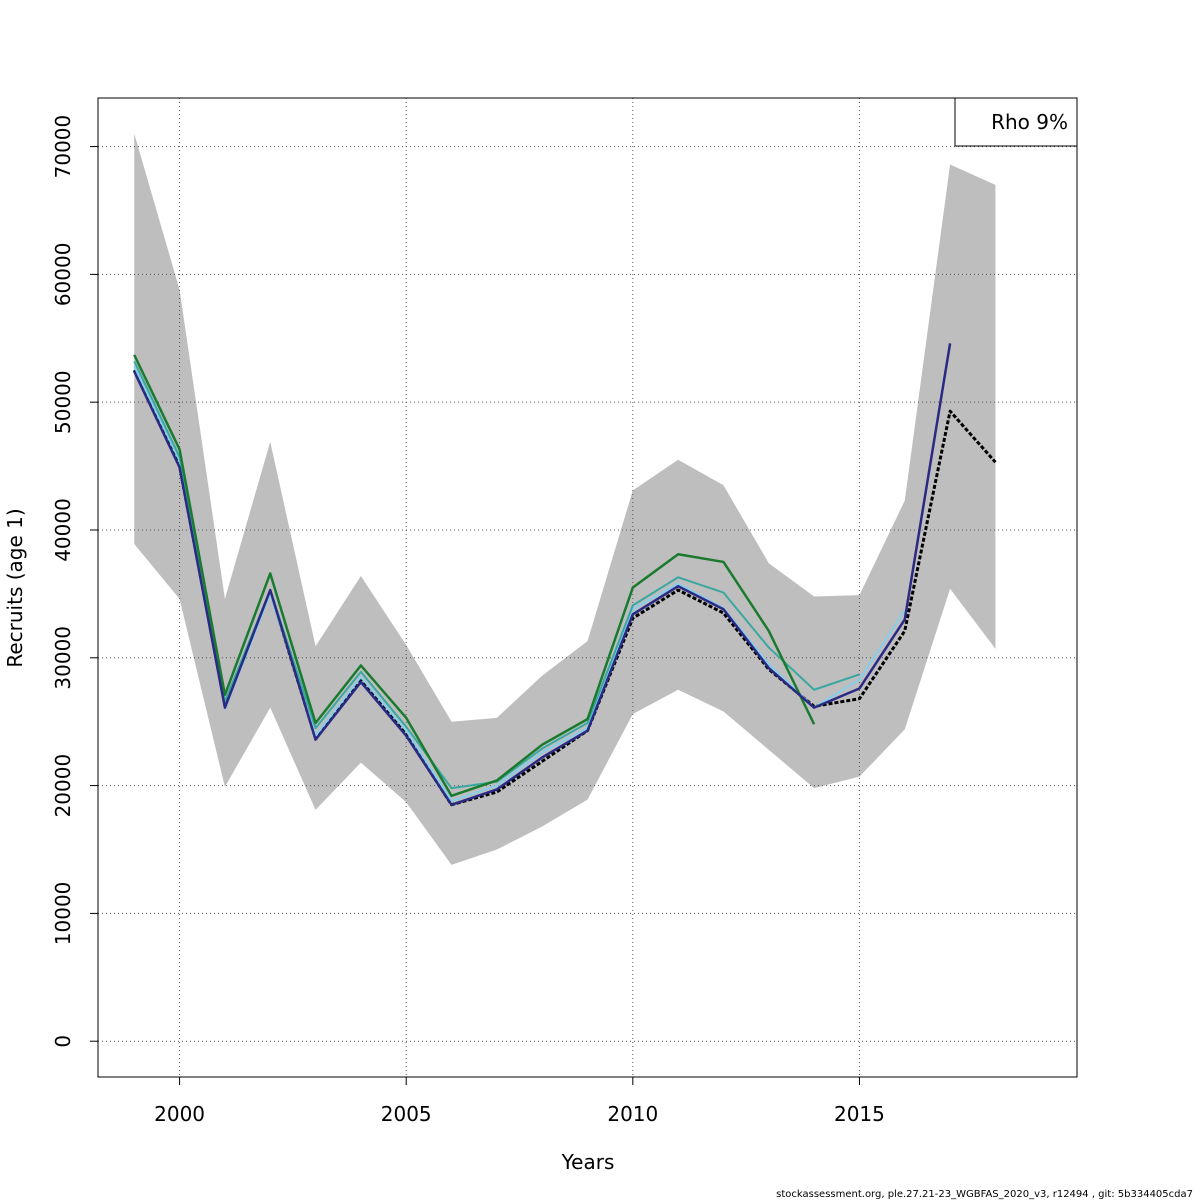 This screenshot has width=1200, height=1200. Describe the element at coordinates (63, 402) in the screenshot. I see `y-tick-label: 50000` at that location.